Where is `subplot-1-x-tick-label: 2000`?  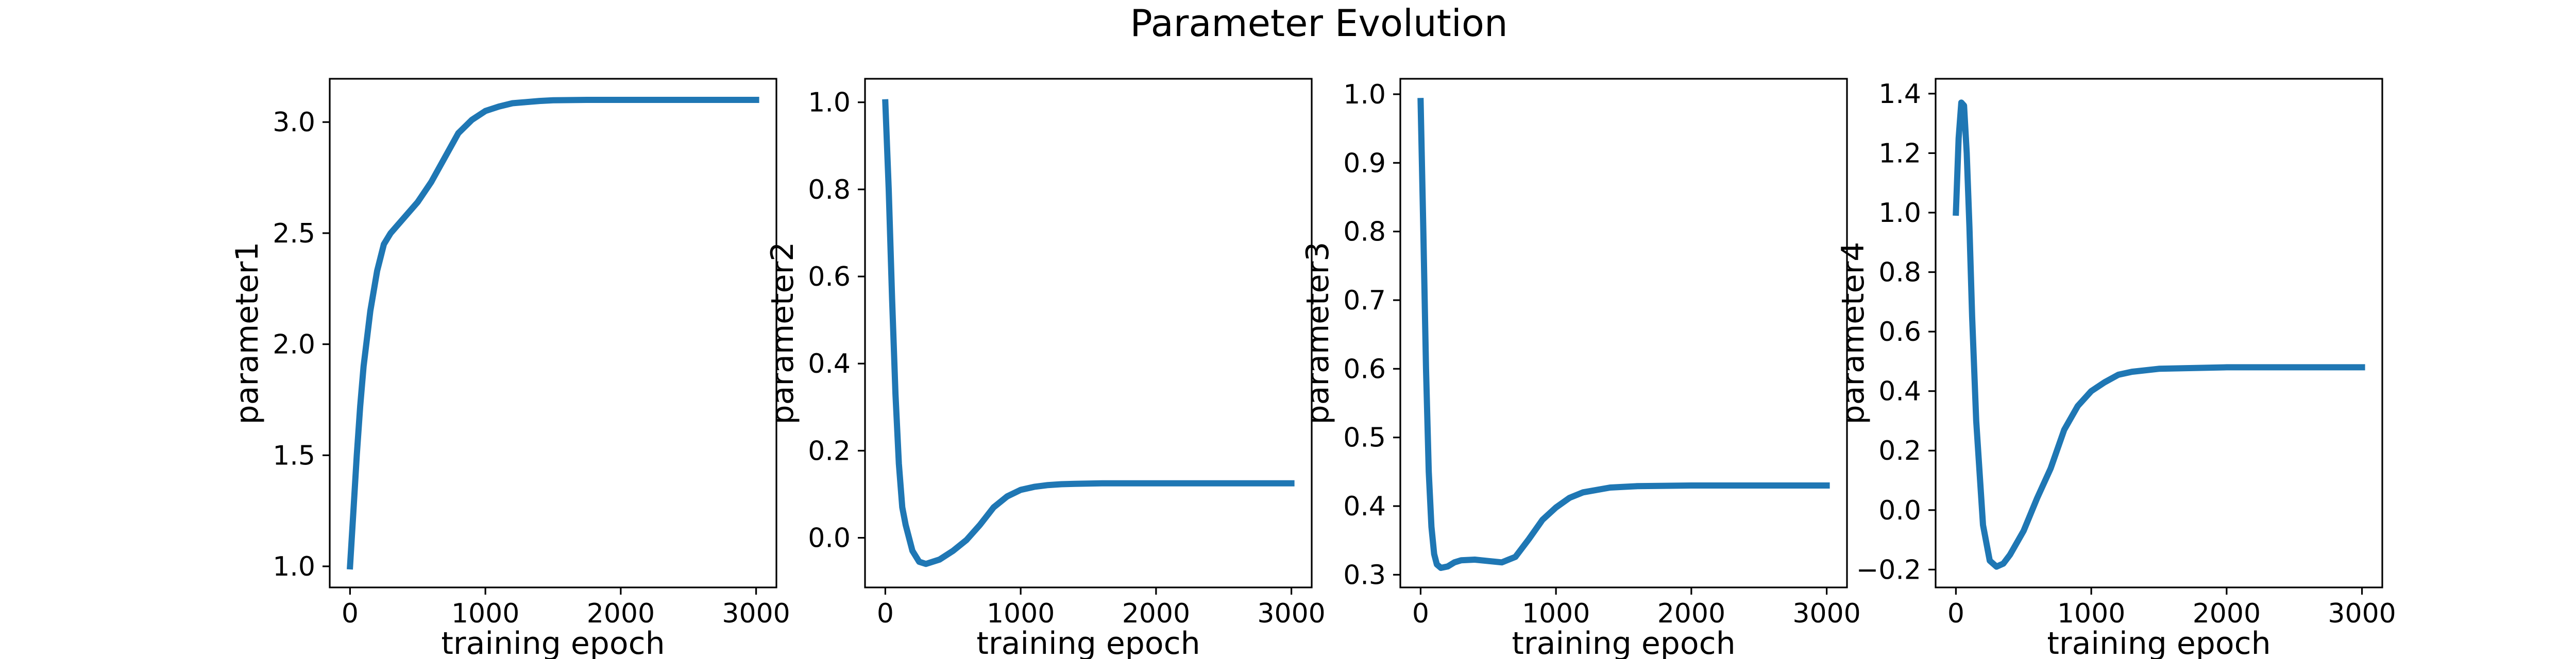
subplot-1-x-tick-label: 2000 is located at coordinates (621, 614).